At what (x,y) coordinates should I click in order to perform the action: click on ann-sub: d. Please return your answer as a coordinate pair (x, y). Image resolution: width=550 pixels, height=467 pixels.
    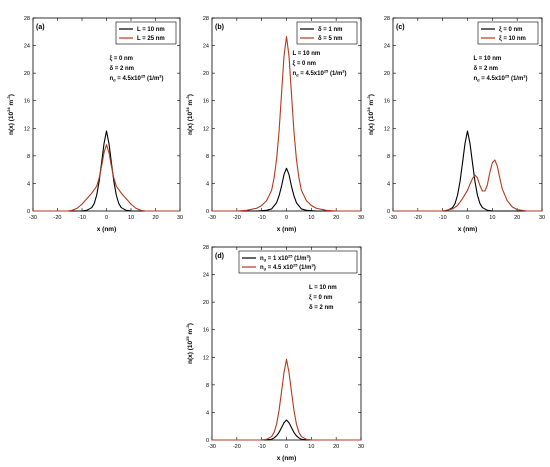
    Looking at the image, I should click on (478, 80).